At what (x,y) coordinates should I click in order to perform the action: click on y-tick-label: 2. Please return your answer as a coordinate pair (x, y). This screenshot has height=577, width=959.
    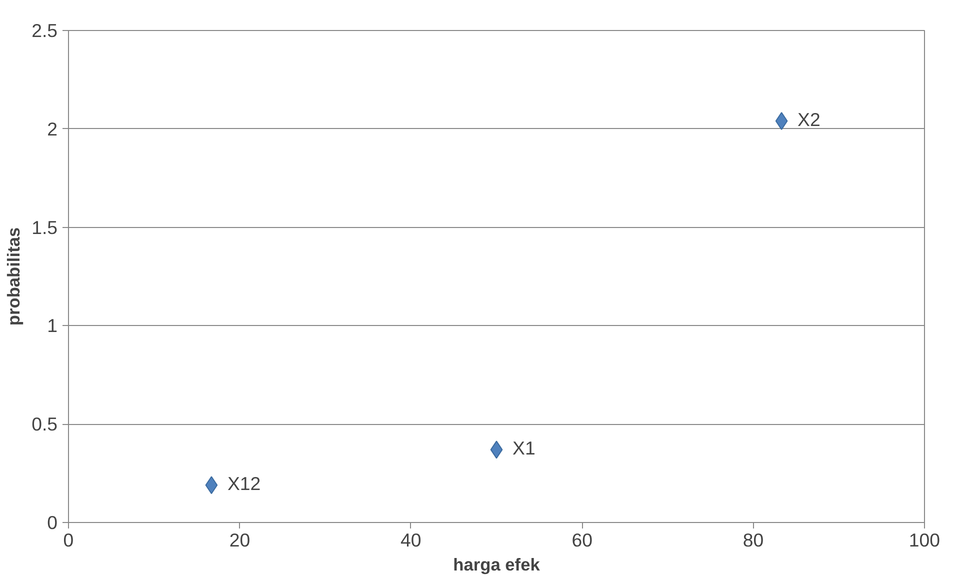
    Looking at the image, I should click on (52, 129).